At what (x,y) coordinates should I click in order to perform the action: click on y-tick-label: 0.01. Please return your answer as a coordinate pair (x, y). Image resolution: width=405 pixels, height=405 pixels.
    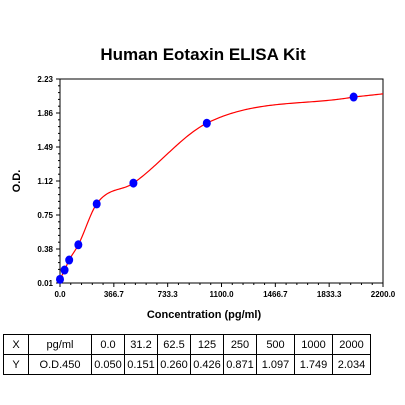
    Looking at the image, I should click on (45, 283).